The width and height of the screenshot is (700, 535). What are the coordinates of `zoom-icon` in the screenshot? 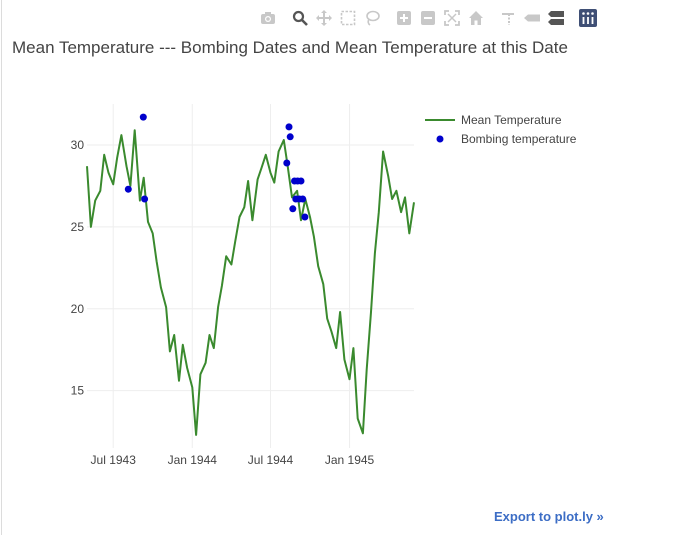 It's located at (300, 18).